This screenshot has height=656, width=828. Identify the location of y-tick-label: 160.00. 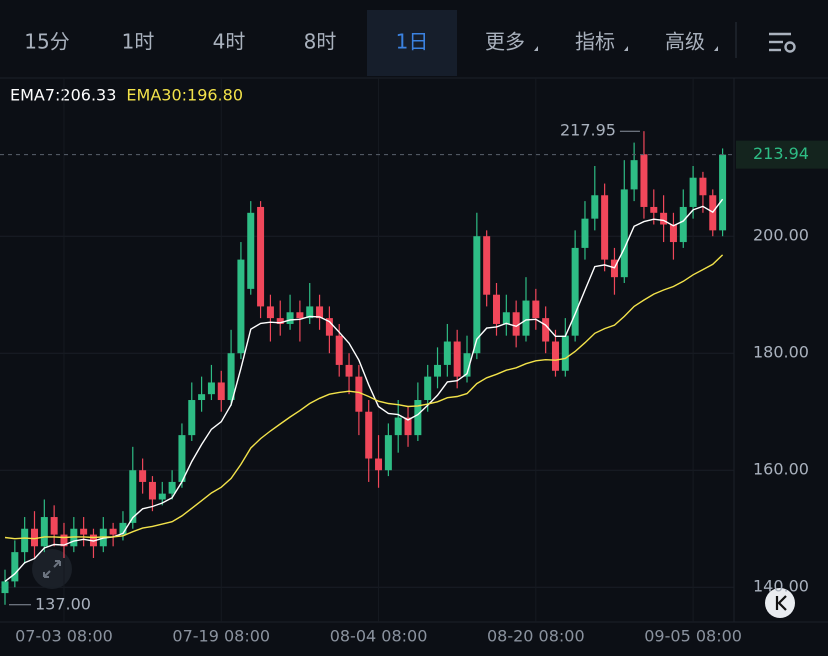
(781, 469).